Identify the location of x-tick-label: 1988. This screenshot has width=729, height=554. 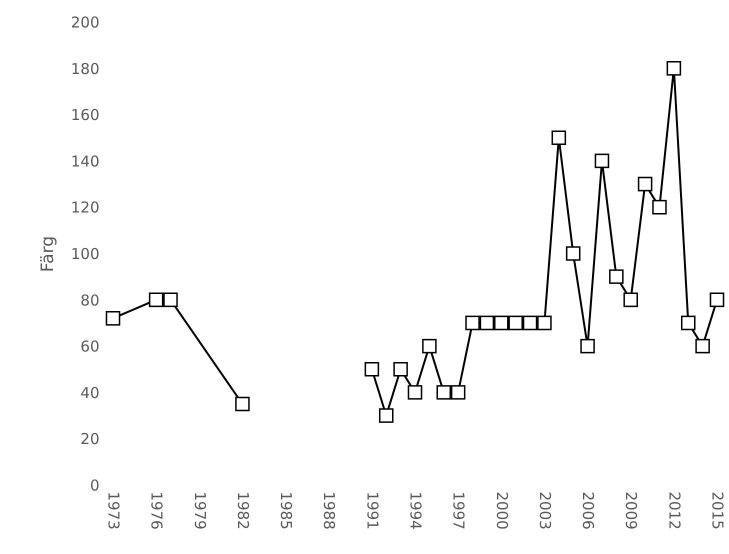
(329, 511).